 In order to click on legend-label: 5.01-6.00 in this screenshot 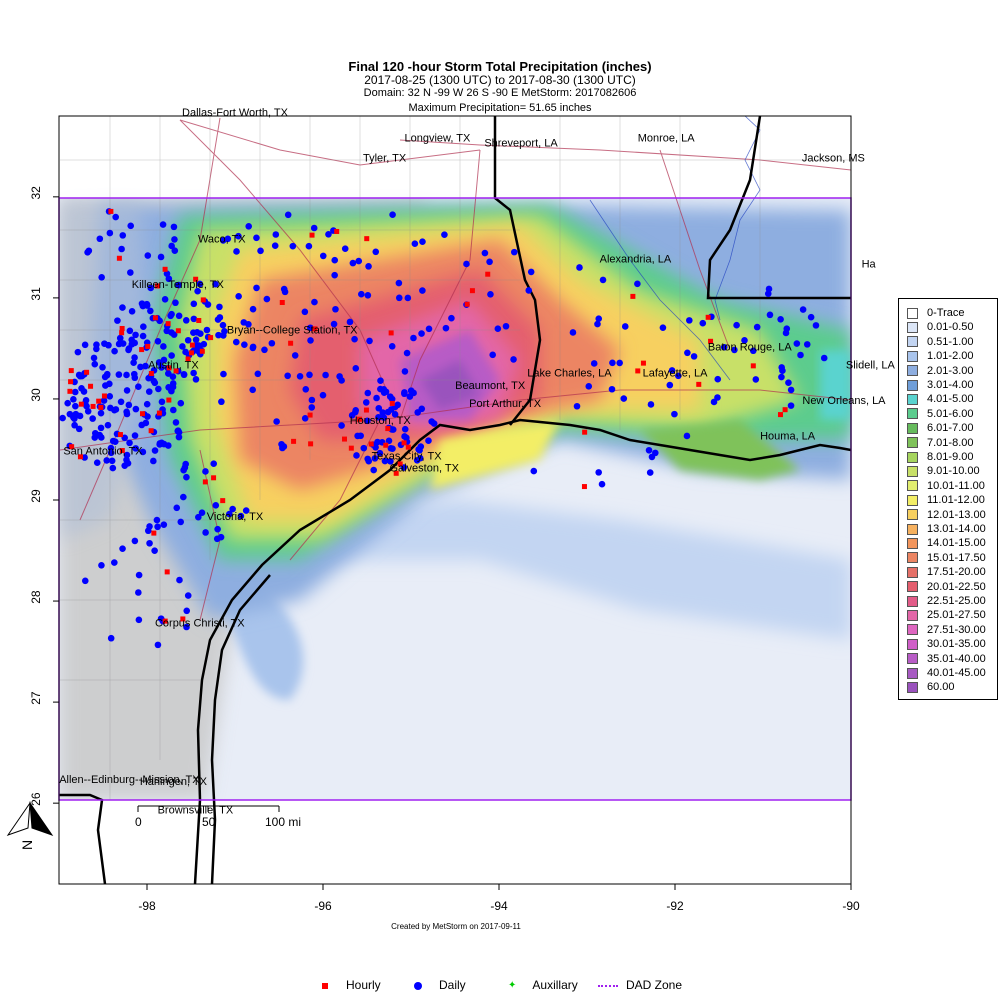, I will do `click(950, 413)`.